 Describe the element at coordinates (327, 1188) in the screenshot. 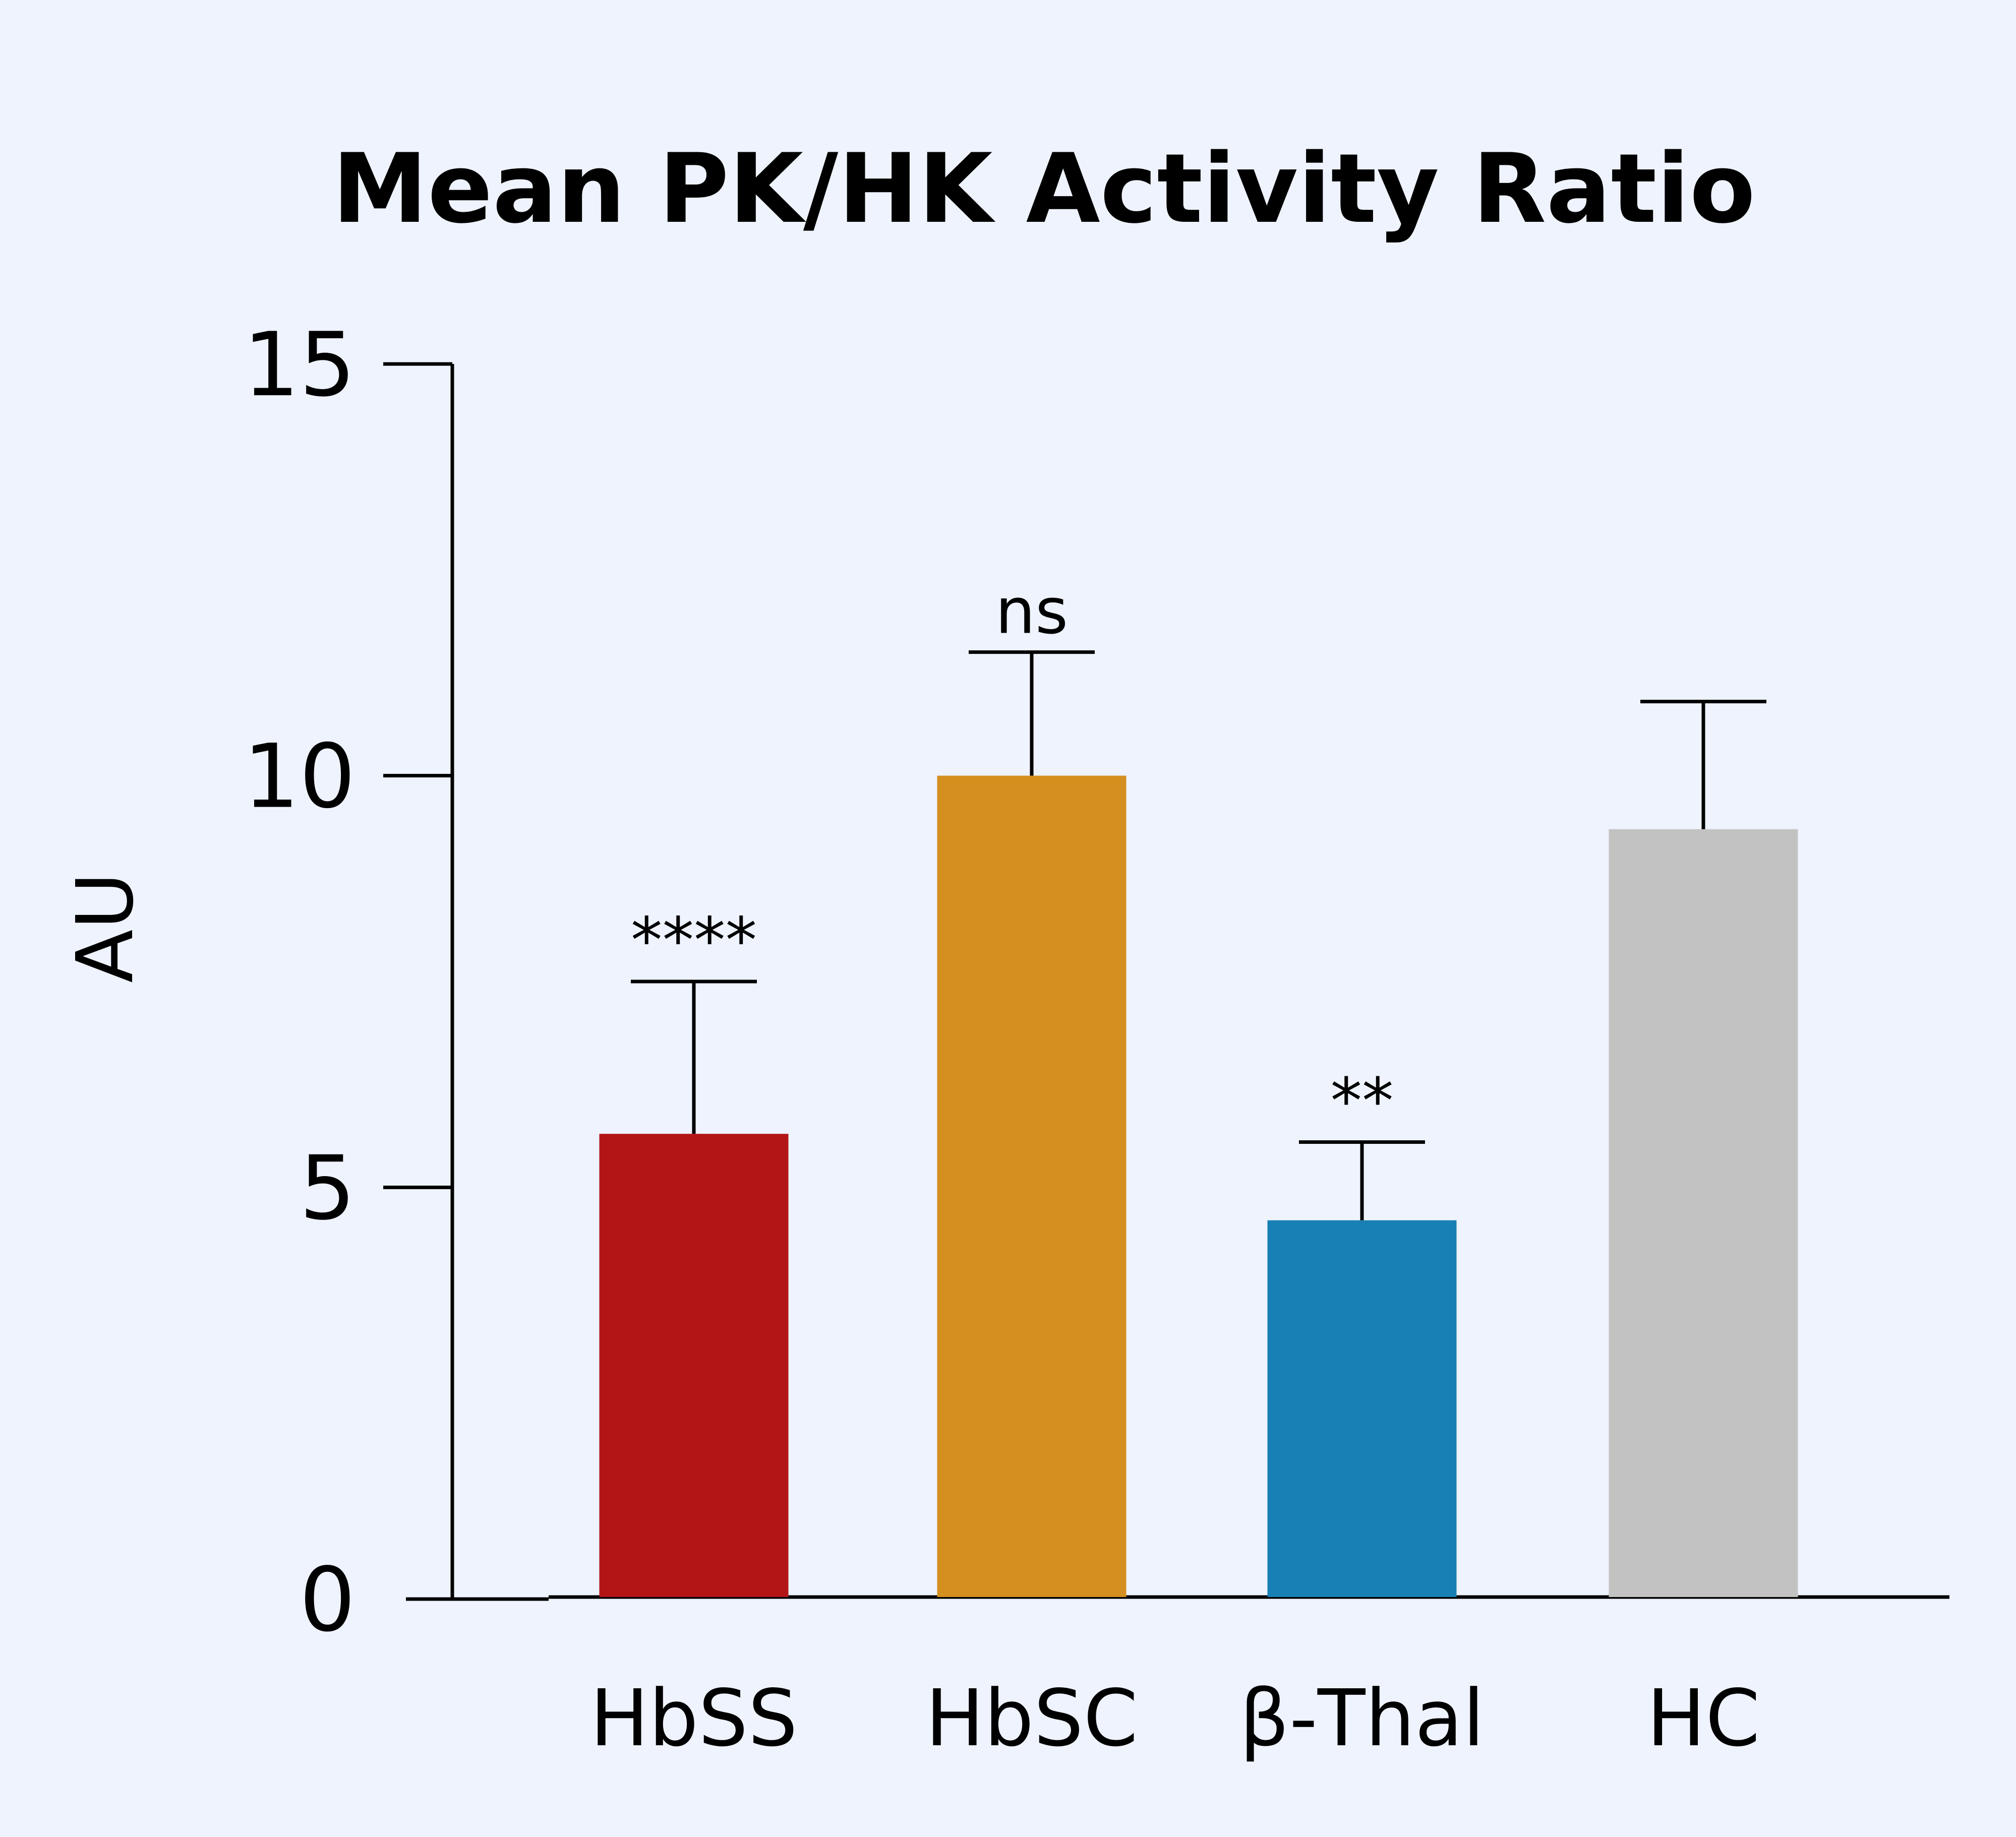

I see `y-tick-label: 5` at that location.